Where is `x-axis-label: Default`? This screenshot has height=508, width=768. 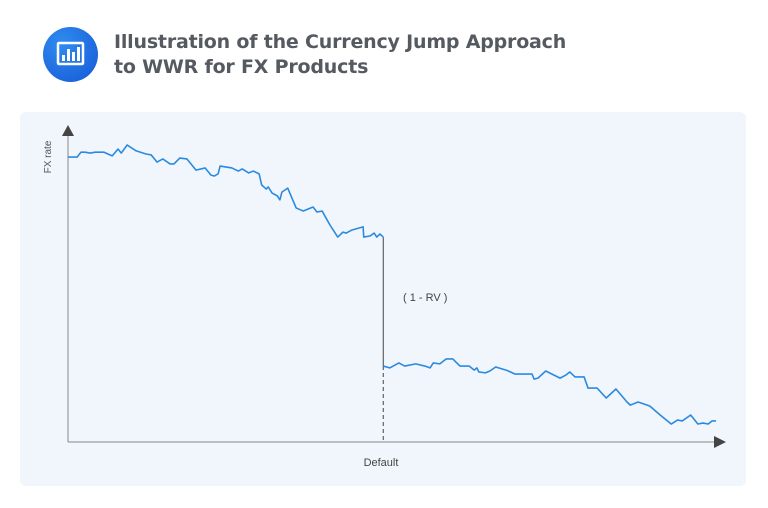
x-axis-label: Default is located at coordinates (381, 463).